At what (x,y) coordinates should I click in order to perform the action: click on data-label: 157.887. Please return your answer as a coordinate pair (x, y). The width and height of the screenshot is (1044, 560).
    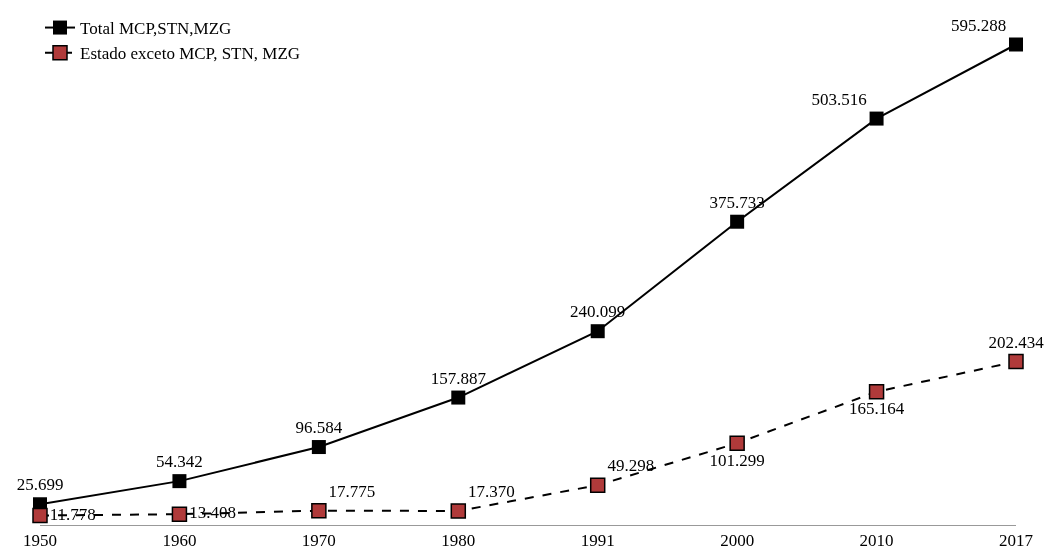
    Looking at the image, I should click on (458, 378).